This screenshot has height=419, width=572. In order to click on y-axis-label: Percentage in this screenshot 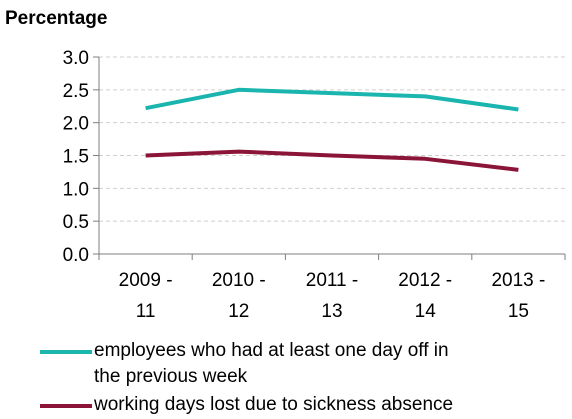, I will do `click(56, 18)`.